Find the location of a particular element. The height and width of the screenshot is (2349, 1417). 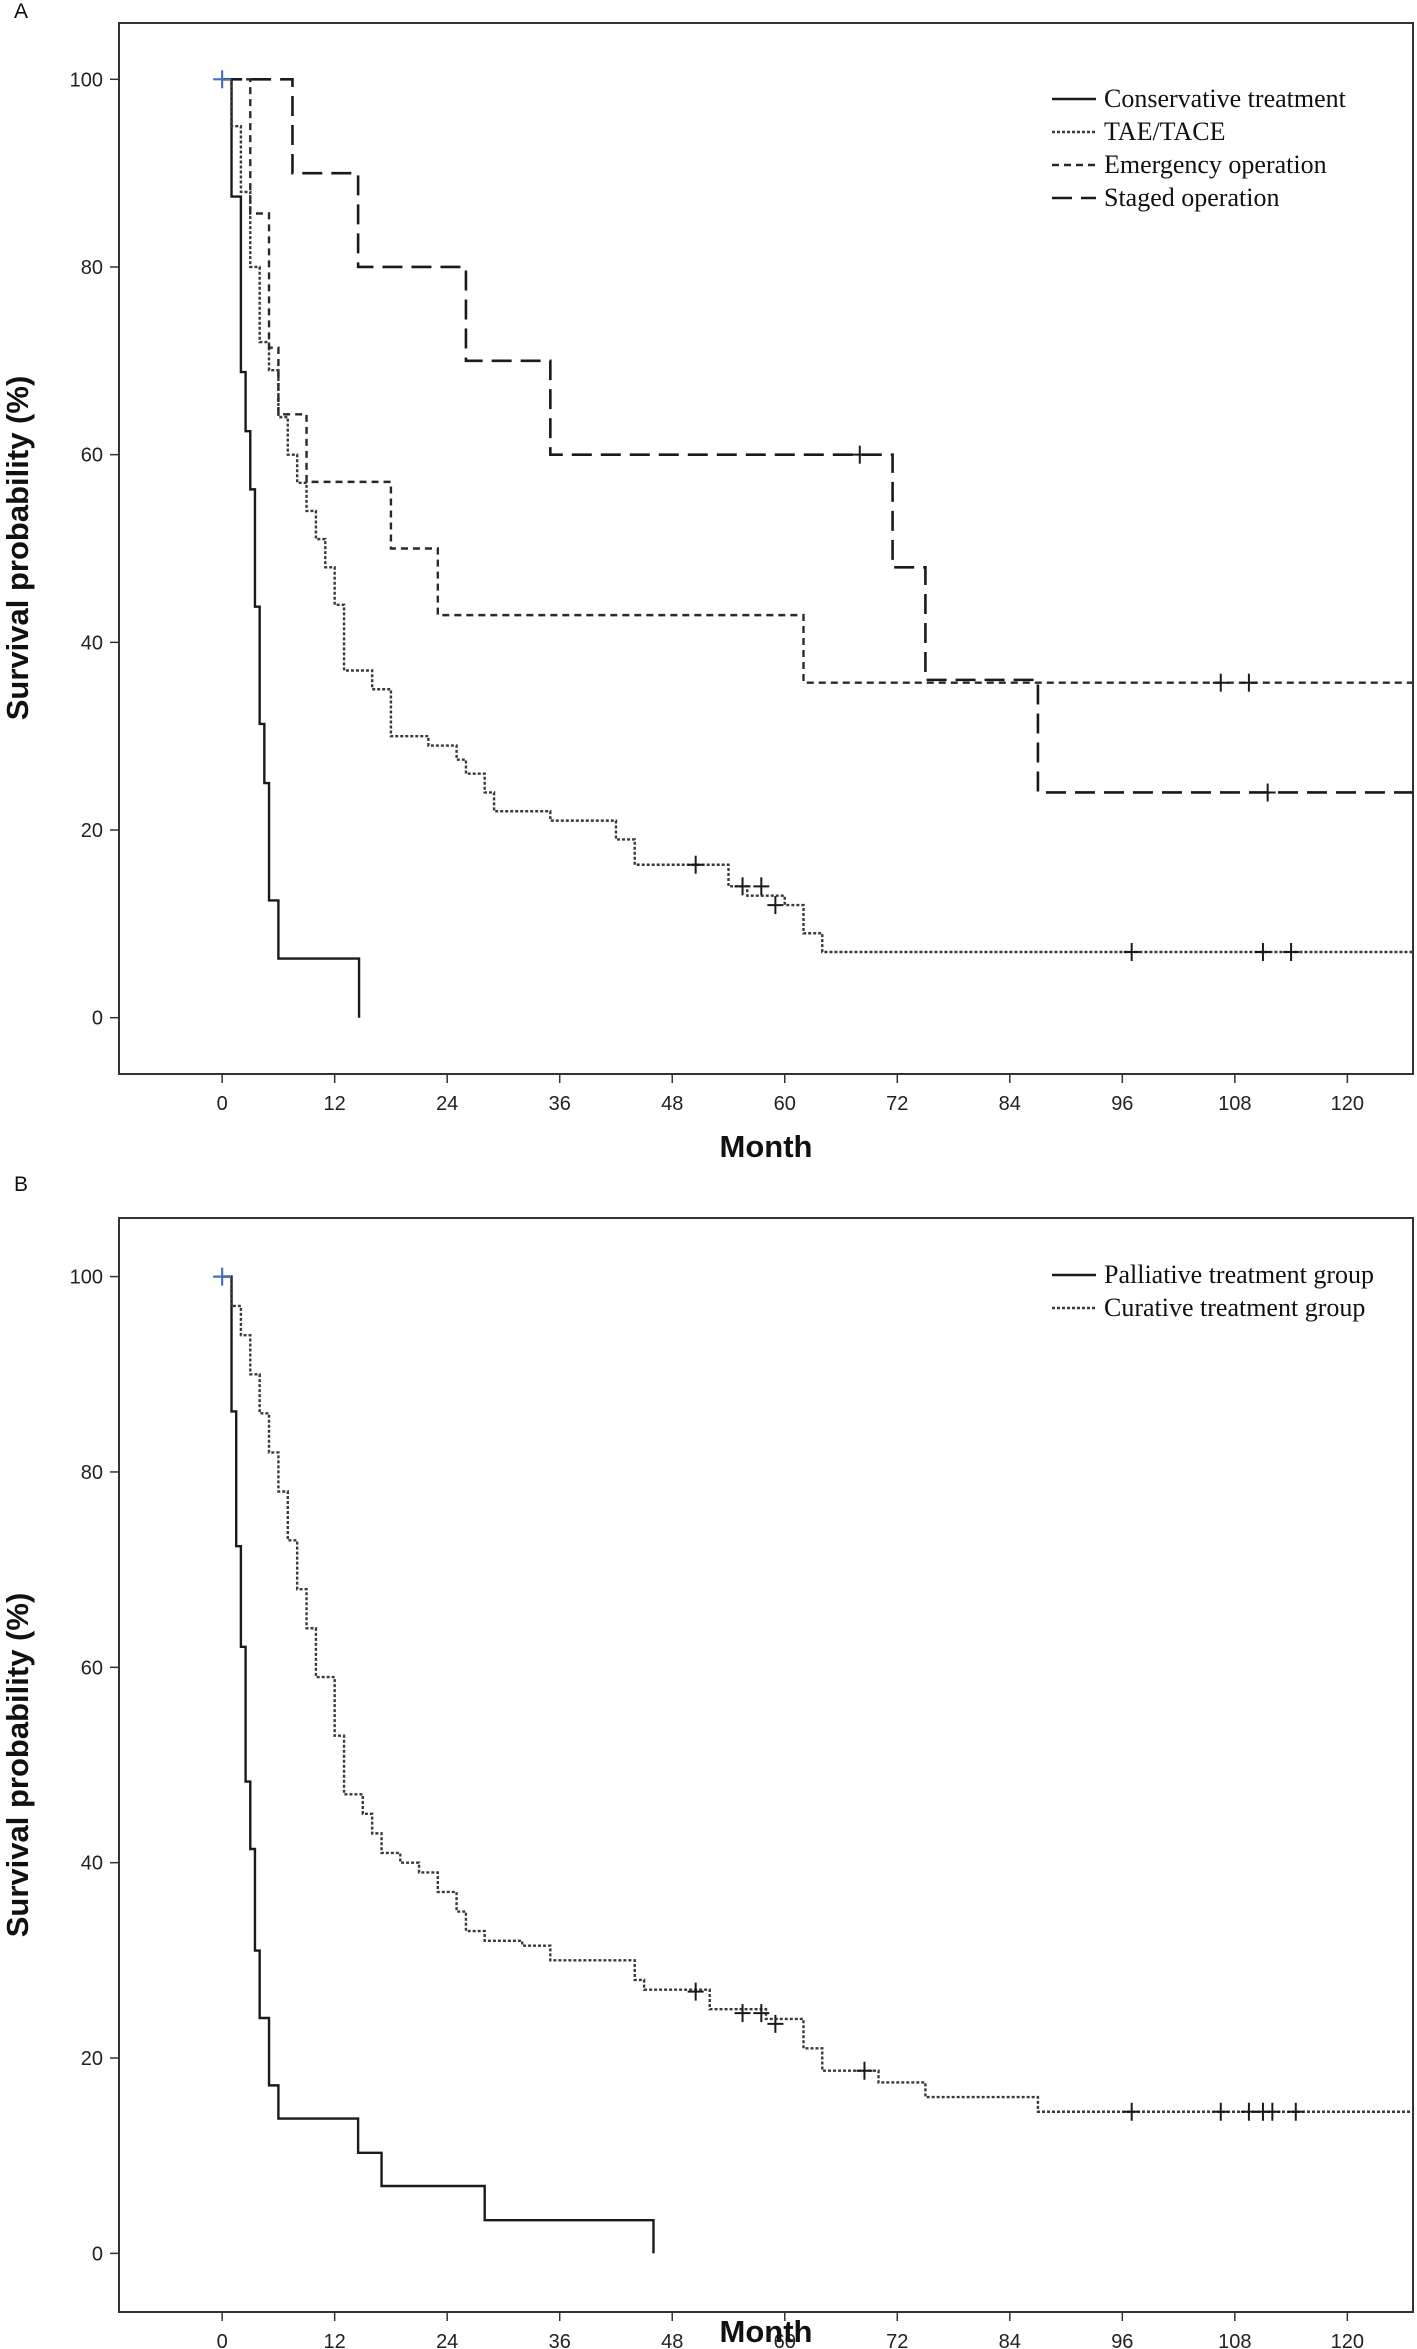

panel-b-y-tick-label: 0 is located at coordinates (97, 2254).